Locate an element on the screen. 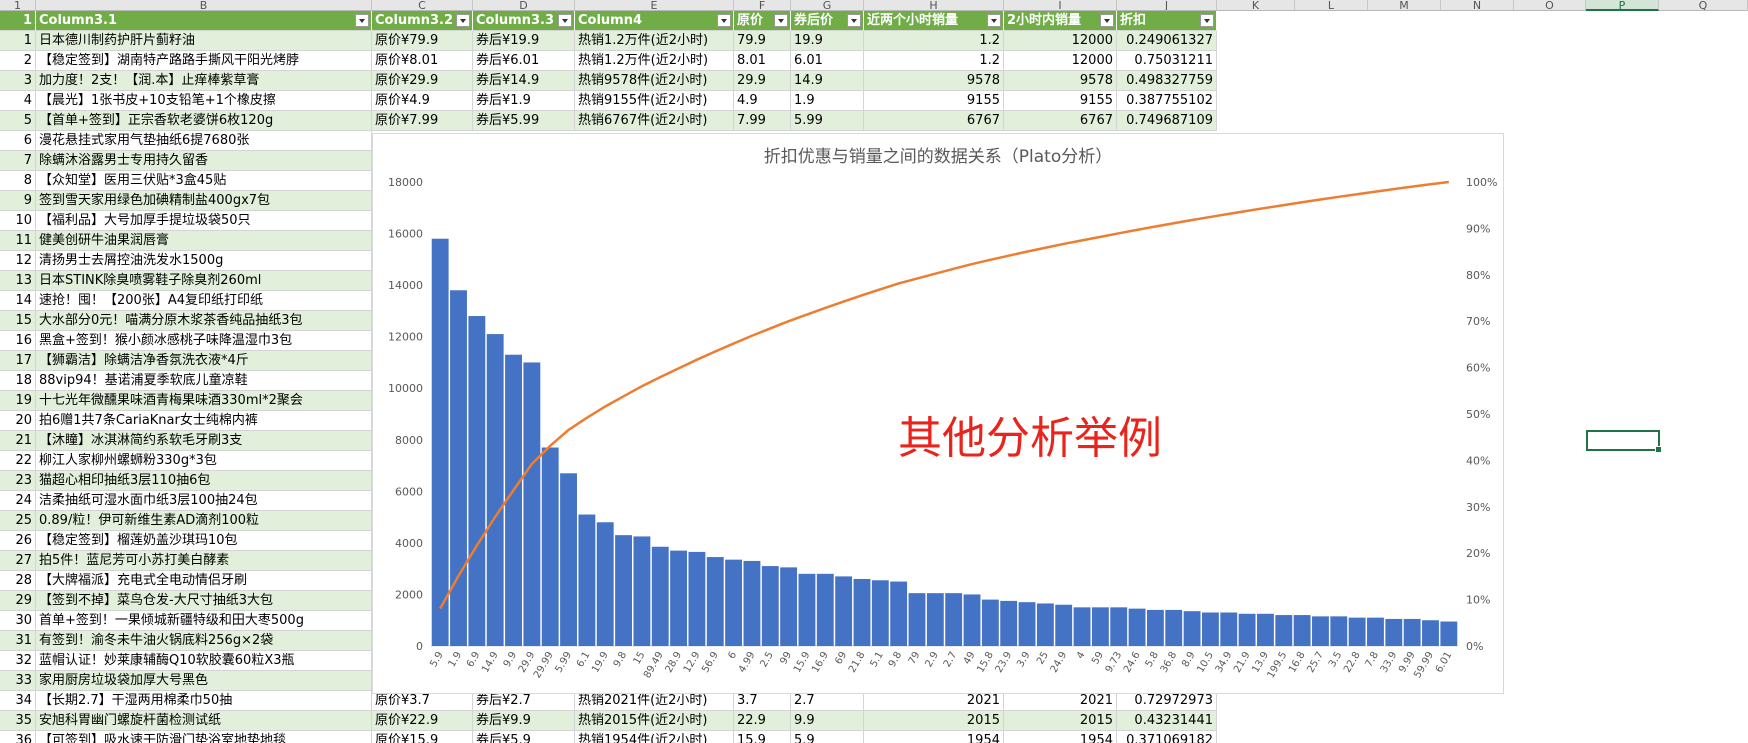  cell-g: 5.99 is located at coordinates (827, 121).